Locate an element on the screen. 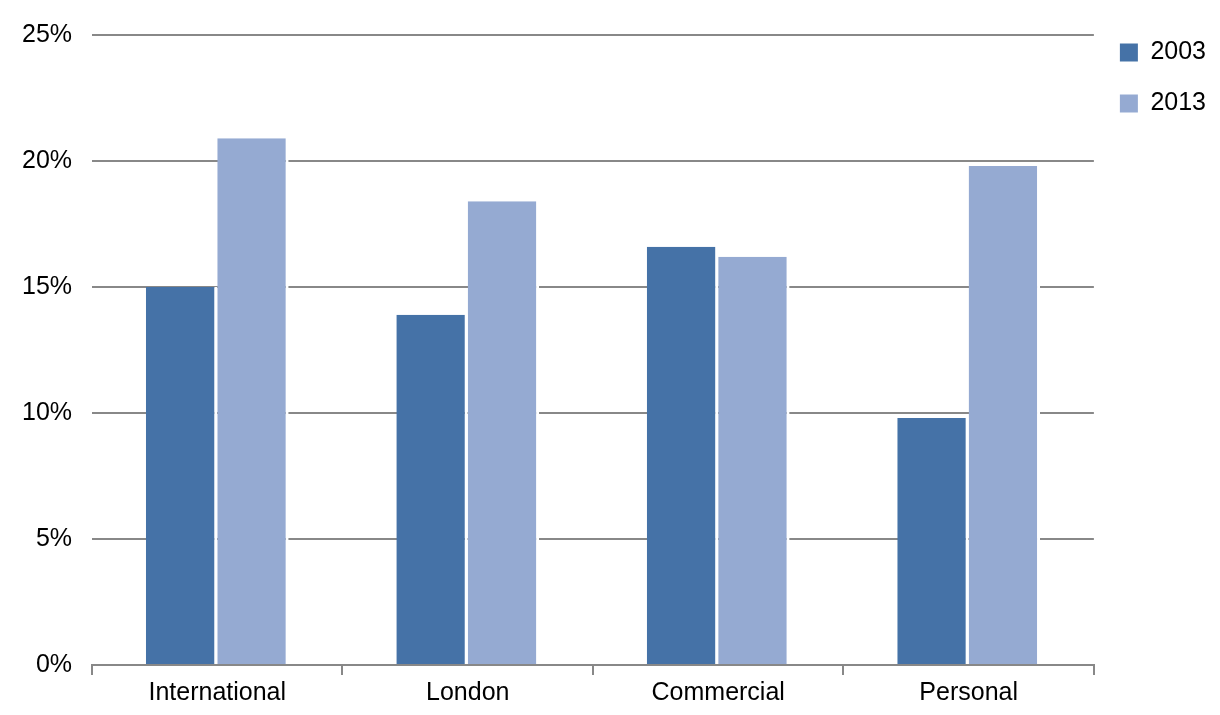  x-tick-label: Personal is located at coordinates (968, 690).